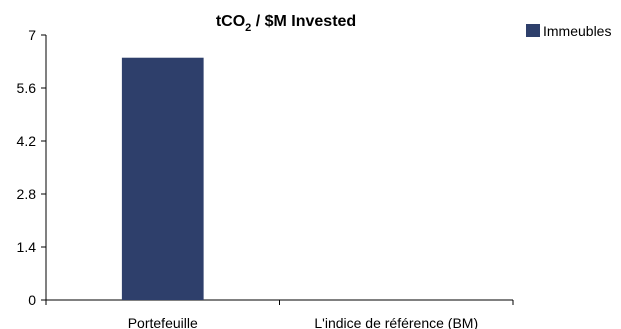  Describe the element at coordinates (533, 30) in the screenshot. I see `legend-swatch-immeubles` at that location.